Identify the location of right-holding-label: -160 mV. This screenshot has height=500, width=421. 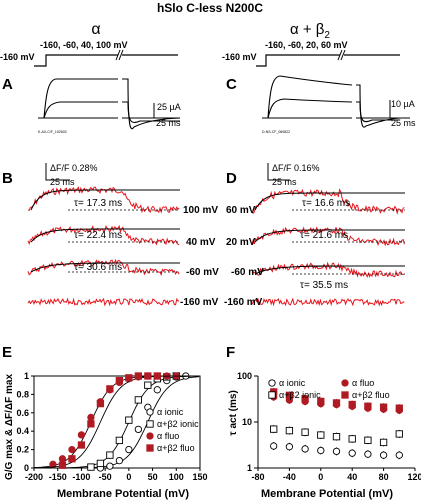
(239, 57).